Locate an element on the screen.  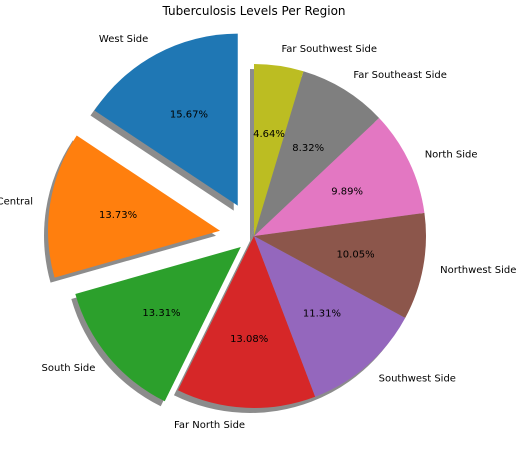
slice-label-far-north-side: Far North Side is located at coordinates (209, 425).